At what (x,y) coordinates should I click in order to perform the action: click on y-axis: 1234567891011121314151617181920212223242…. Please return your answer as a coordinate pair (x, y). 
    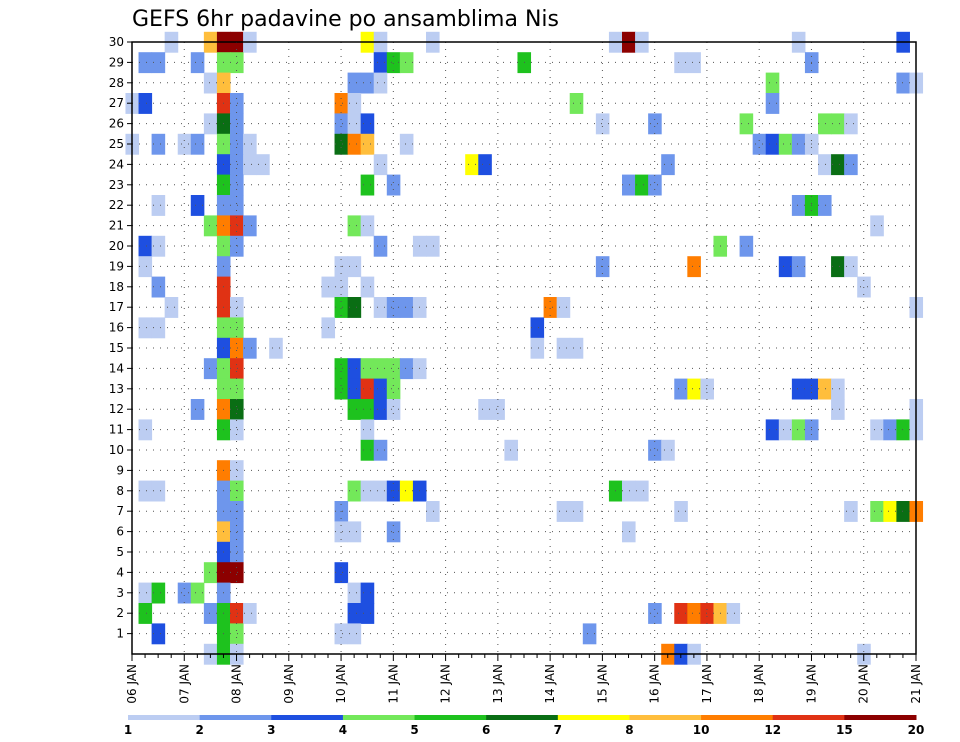
    Looking at the image, I should click on (120, 338).